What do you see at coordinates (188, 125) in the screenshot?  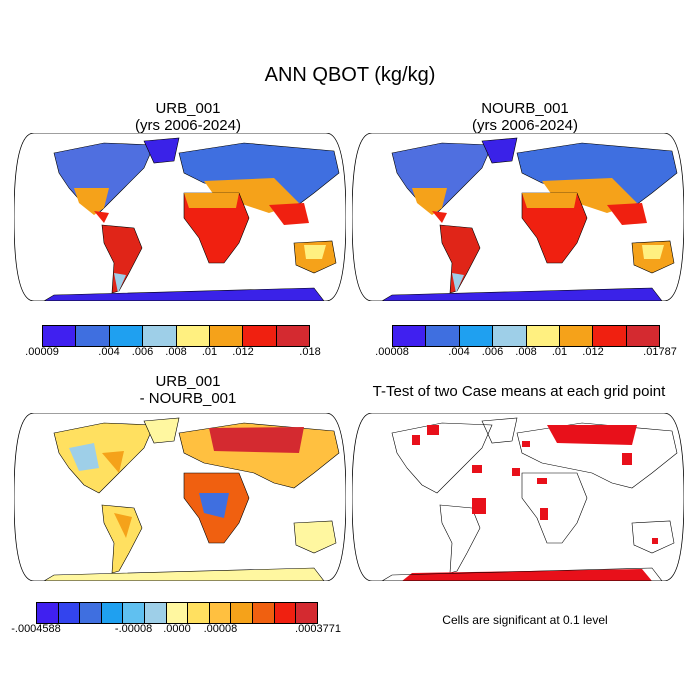 I see `panel1-title-line2: (yrs 2006-2024)` at bounding box center [188, 125].